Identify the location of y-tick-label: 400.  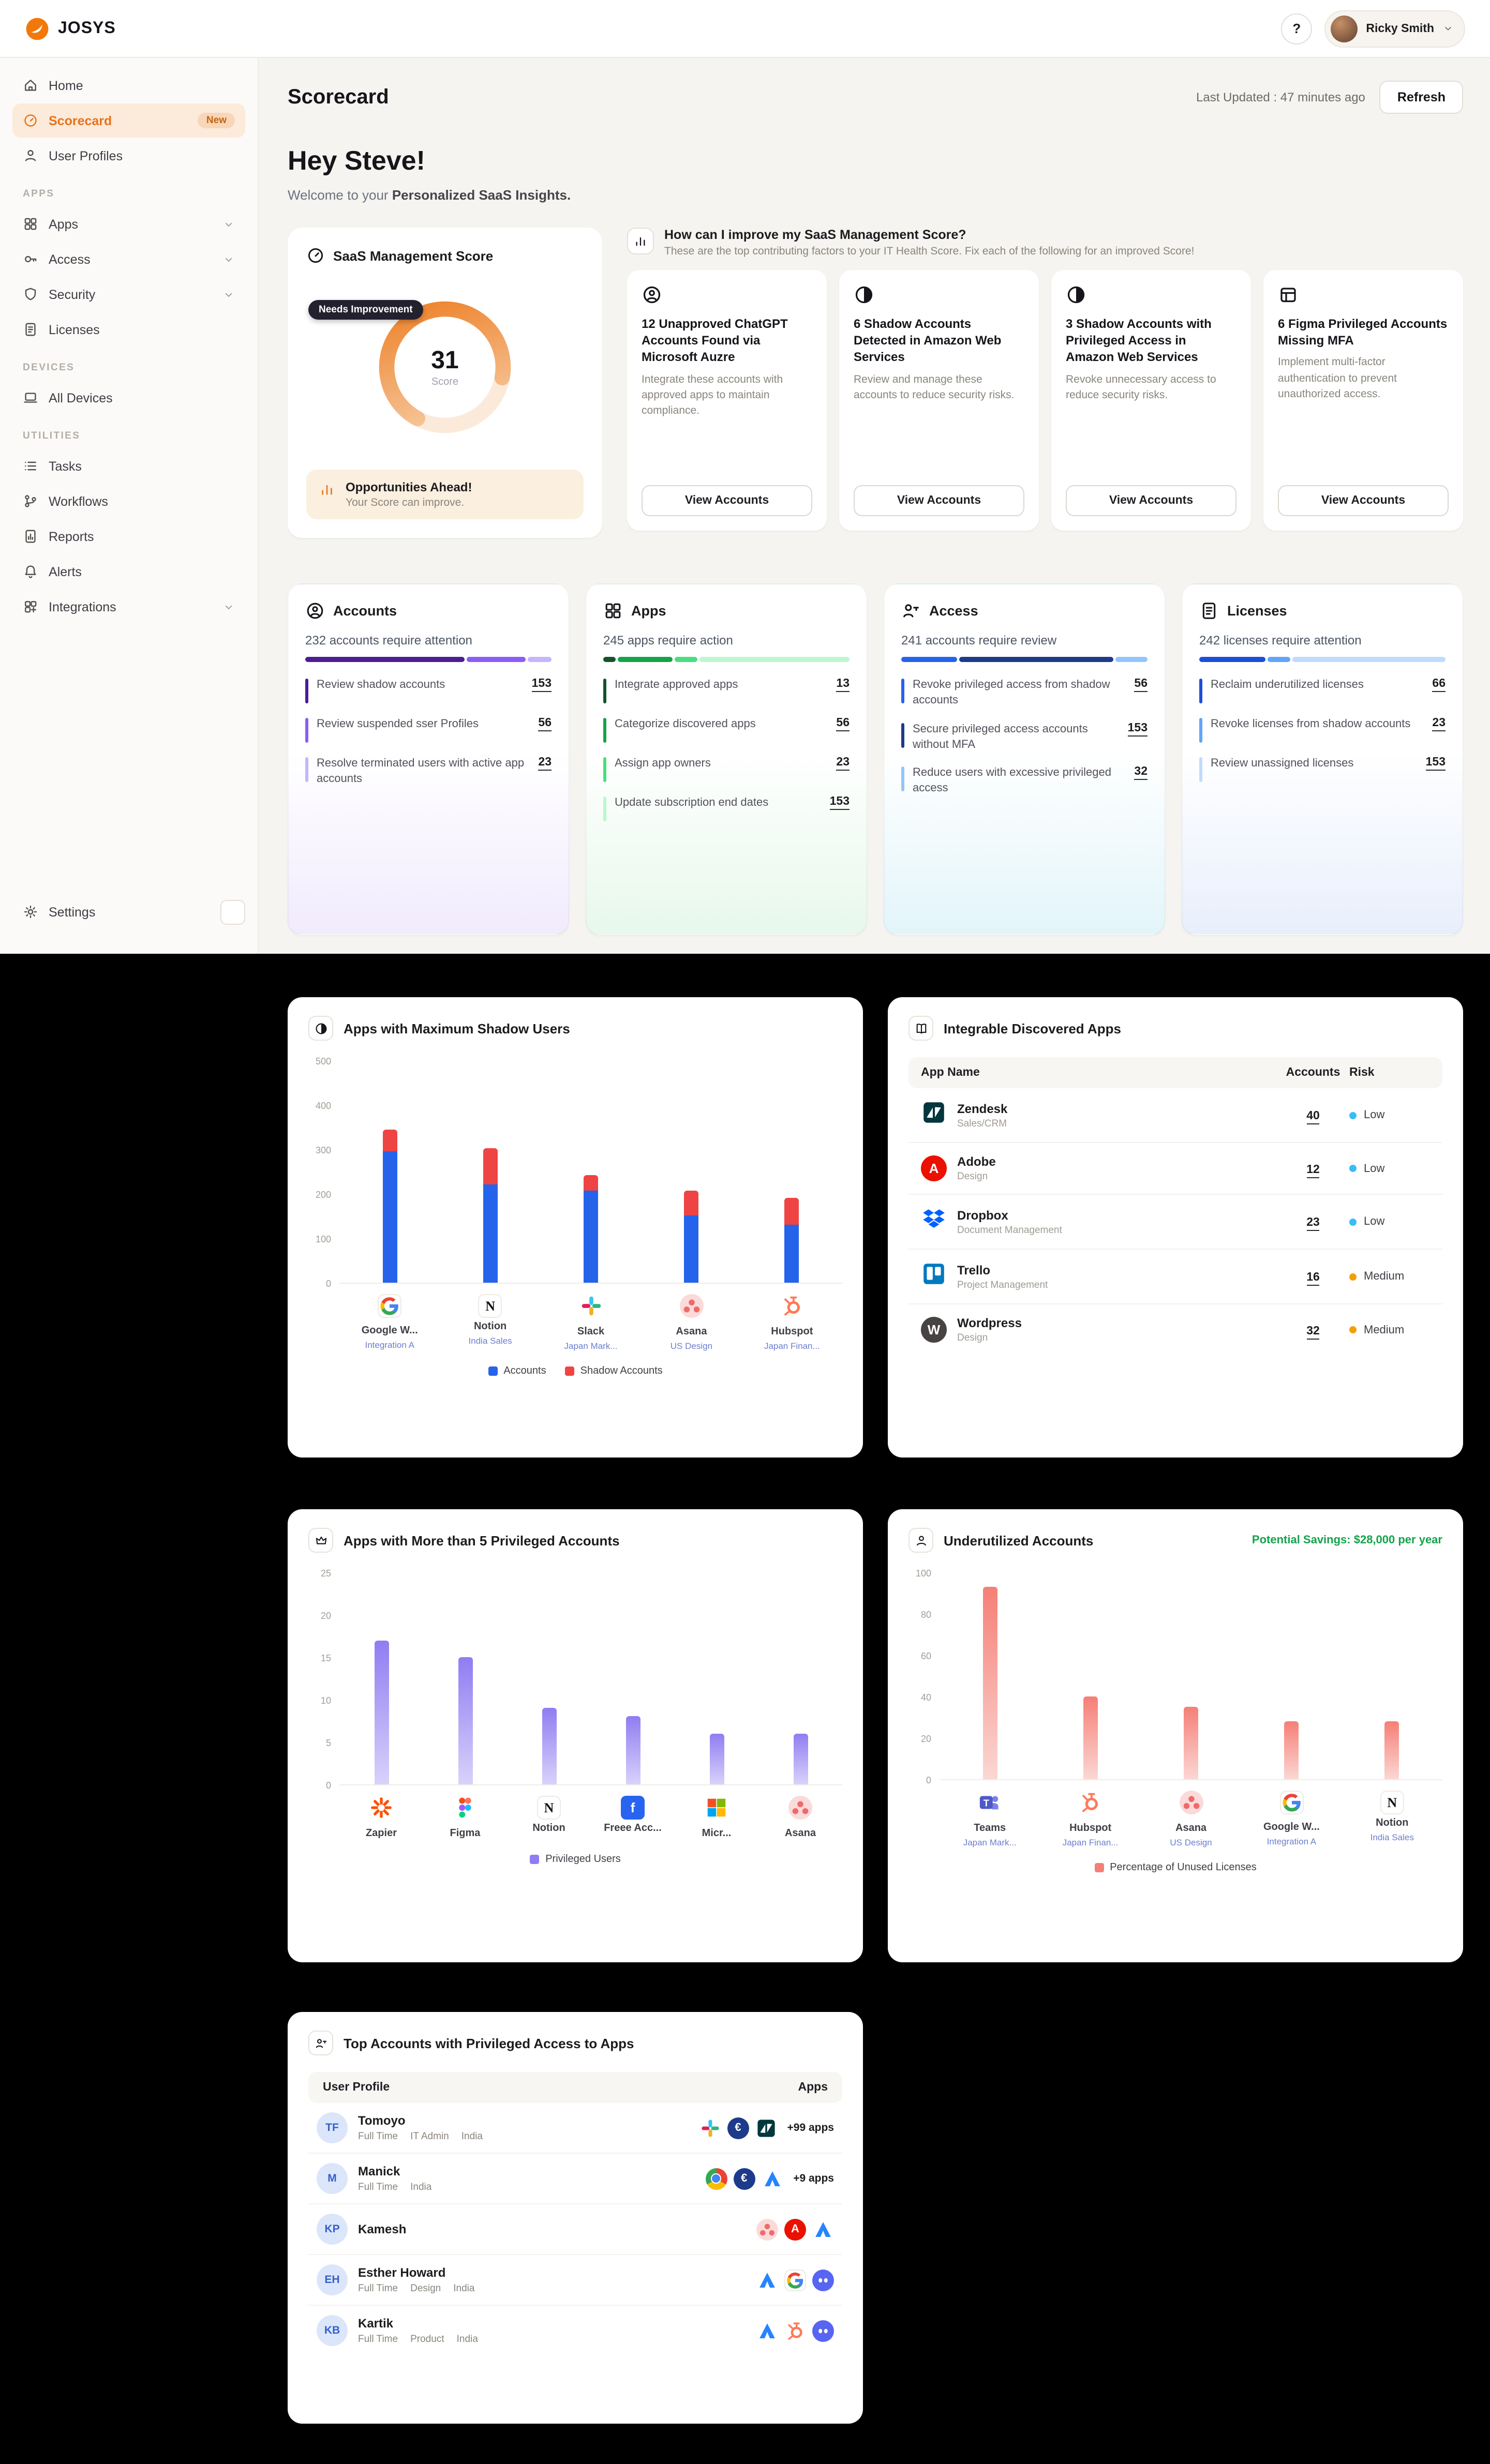
(323, 1106).